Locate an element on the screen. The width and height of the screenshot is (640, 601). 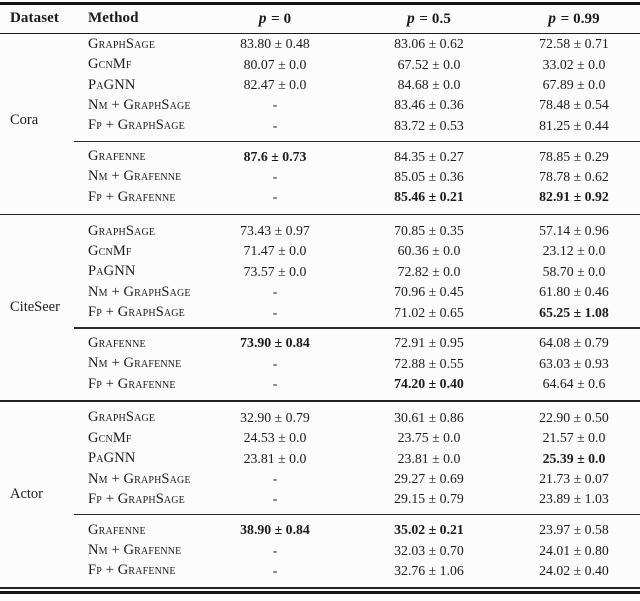
value-cell: 32.90 ± 0.79 is located at coordinates (275, 417).